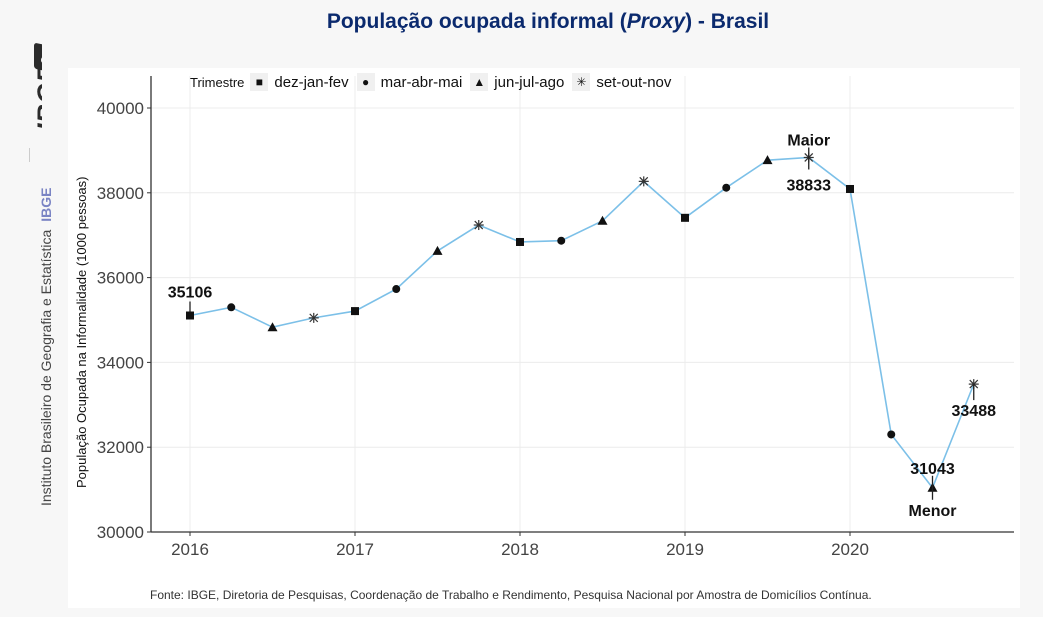  Describe the element at coordinates (217, 82) in the screenshot. I see `legend-title: Trimestre` at that location.